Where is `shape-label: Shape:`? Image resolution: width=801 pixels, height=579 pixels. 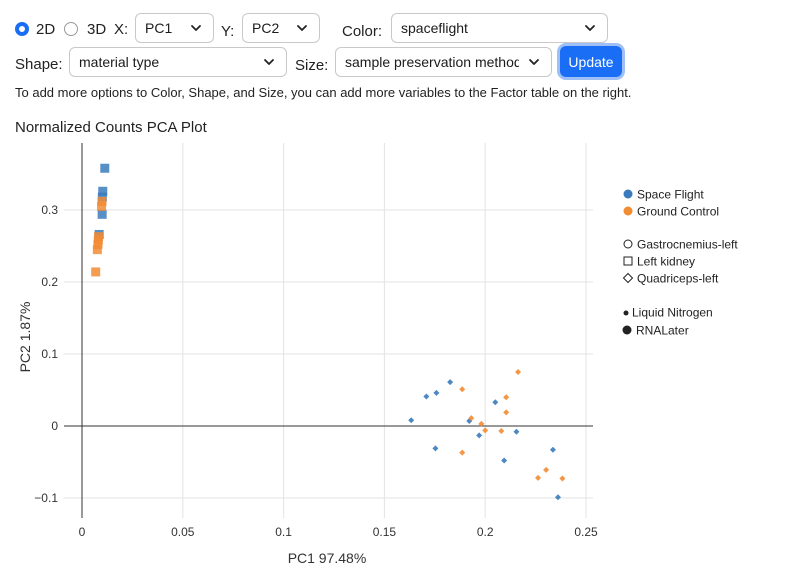 shape-label: Shape: is located at coordinates (39, 64).